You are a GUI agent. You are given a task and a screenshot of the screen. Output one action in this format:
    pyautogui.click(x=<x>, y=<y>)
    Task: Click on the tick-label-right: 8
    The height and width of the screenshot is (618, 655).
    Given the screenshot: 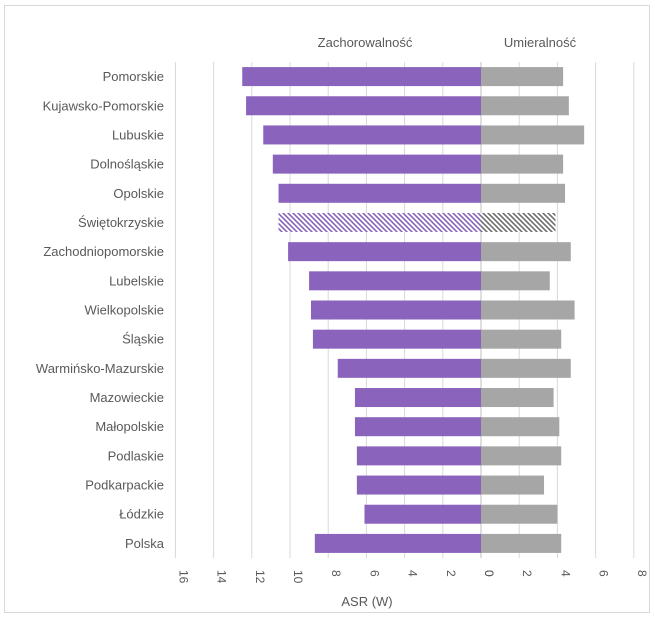 What is the action you would take?
    pyautogui.click(x=642, y=573)
    